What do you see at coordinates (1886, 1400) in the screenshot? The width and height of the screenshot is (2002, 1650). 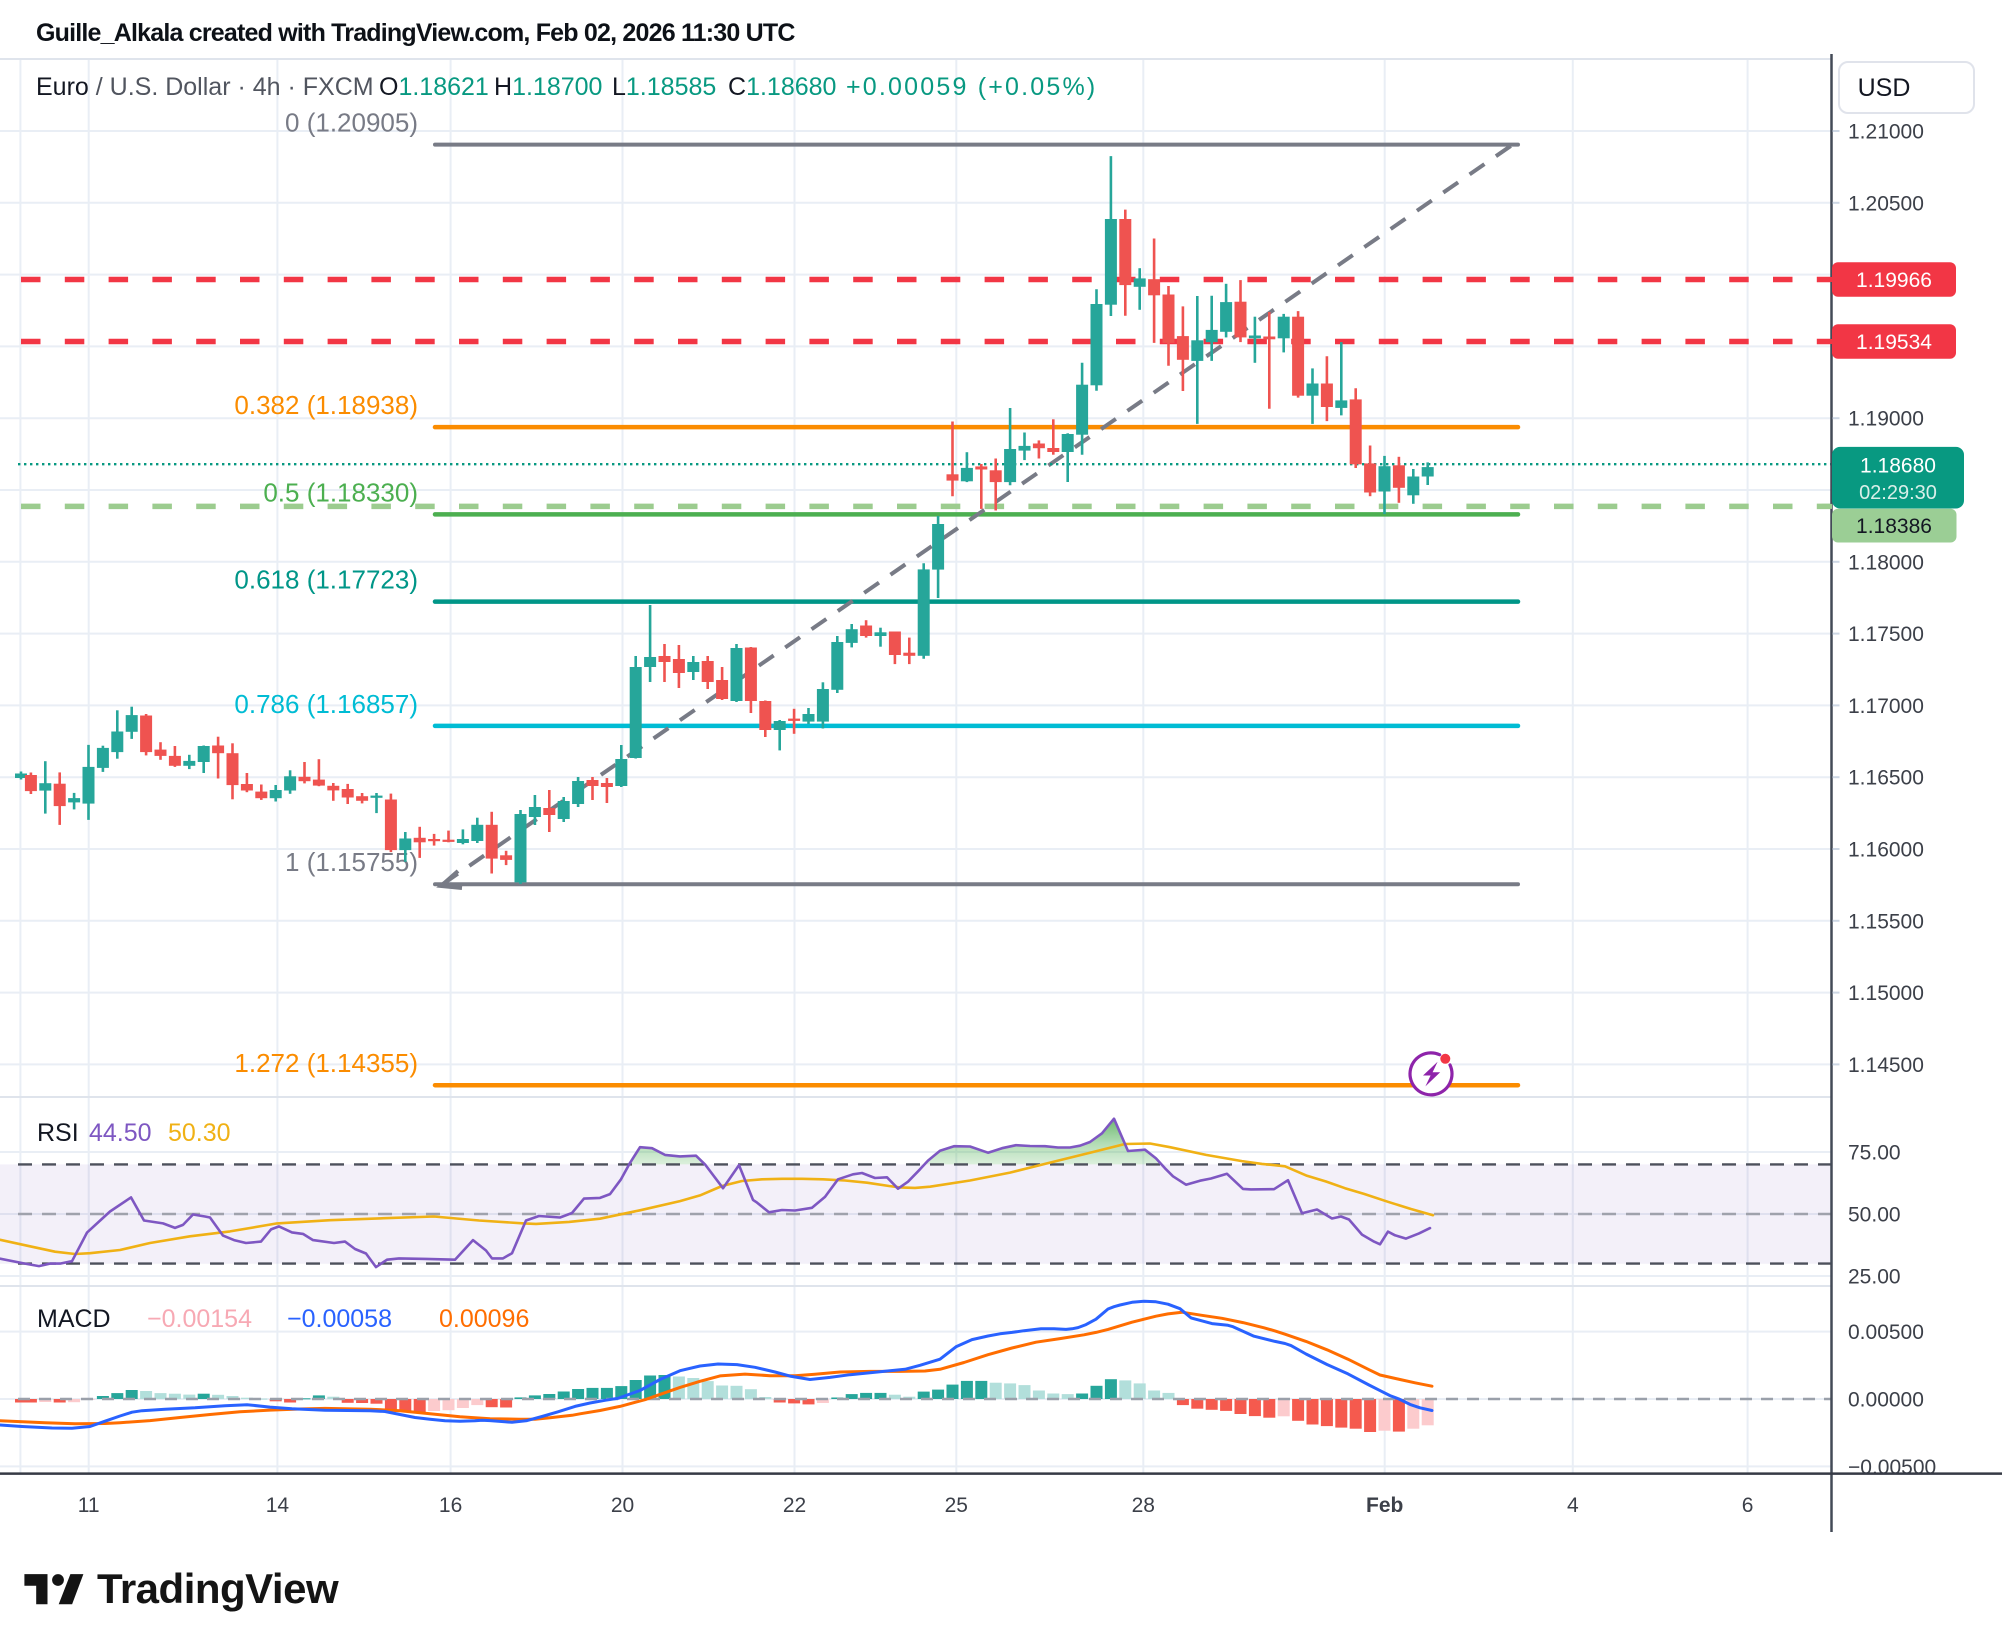 I see `svg-text: 0.00000` at bounding box center [1886, 1400].